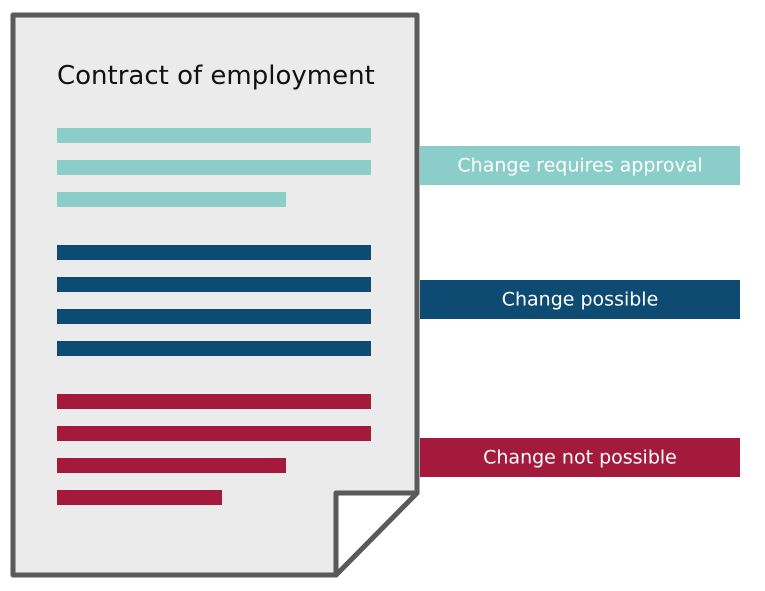  What do you see at coordinates (214, 300) in the screenshot?
I see `possible-lines` at bounding box center [214, 300].